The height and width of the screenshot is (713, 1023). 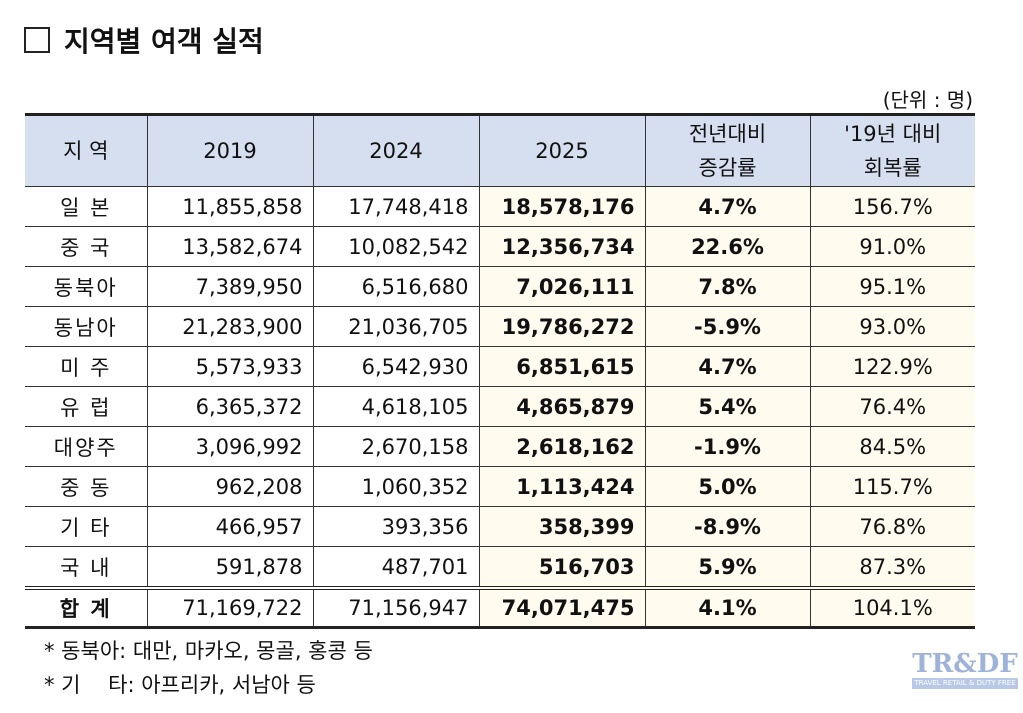 I want to click on cell-recovery: 76.4%, so click(x=892, y=406).